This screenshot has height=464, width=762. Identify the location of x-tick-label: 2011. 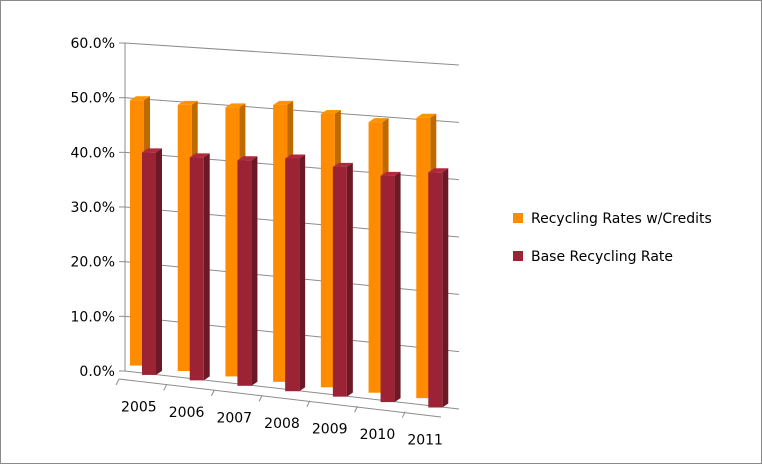
(425, 440).